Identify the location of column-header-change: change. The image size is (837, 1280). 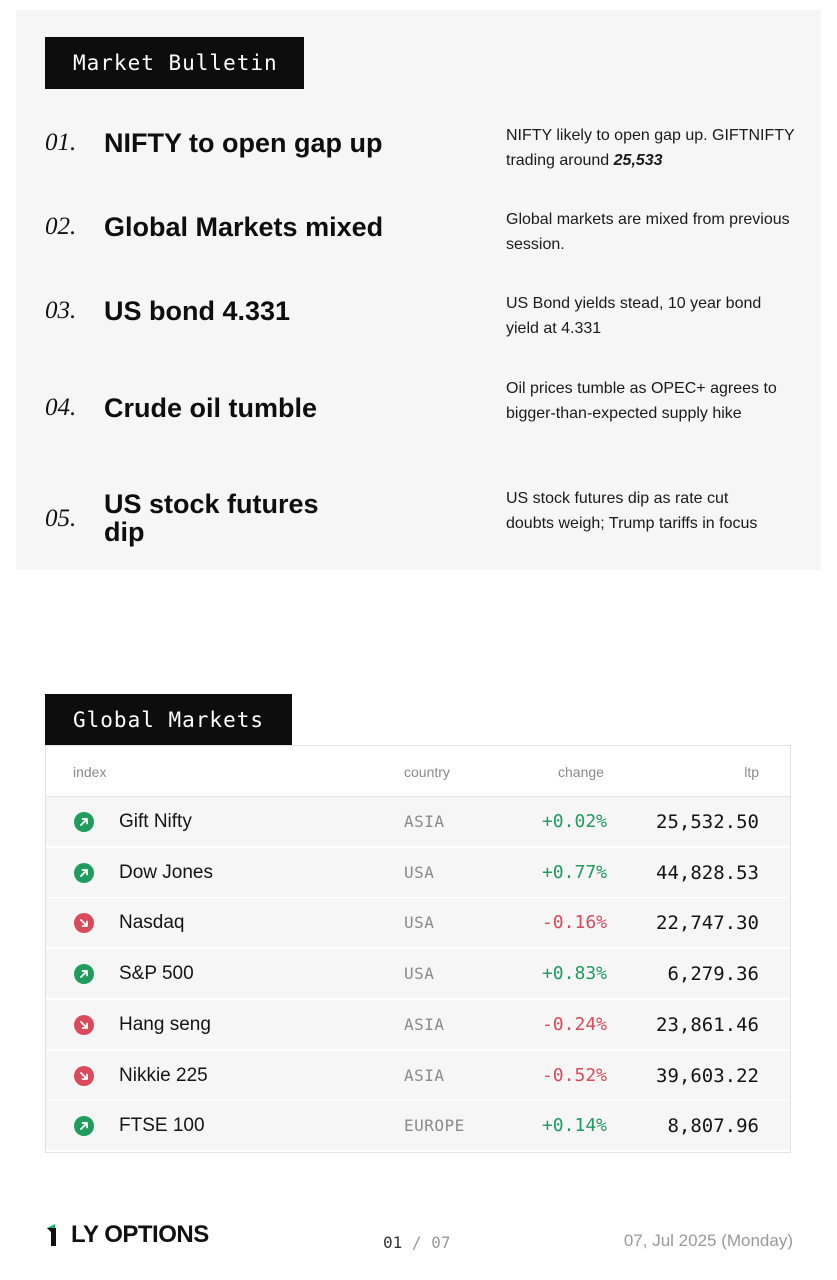
(581, 772).